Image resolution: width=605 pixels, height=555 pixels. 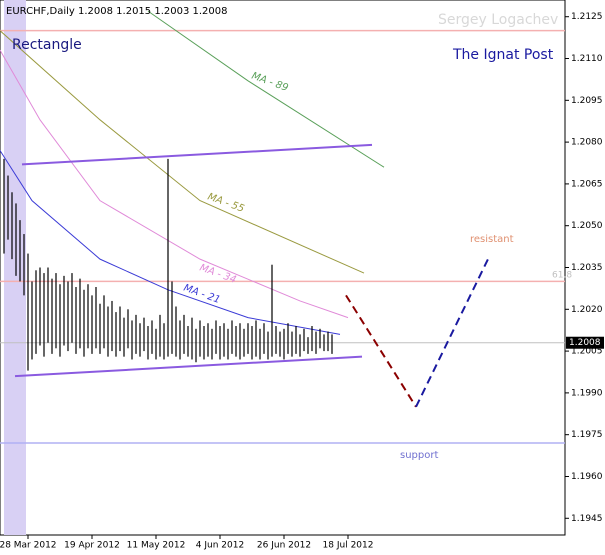 I want to click on support-label: support, so click(x=419, y=455).